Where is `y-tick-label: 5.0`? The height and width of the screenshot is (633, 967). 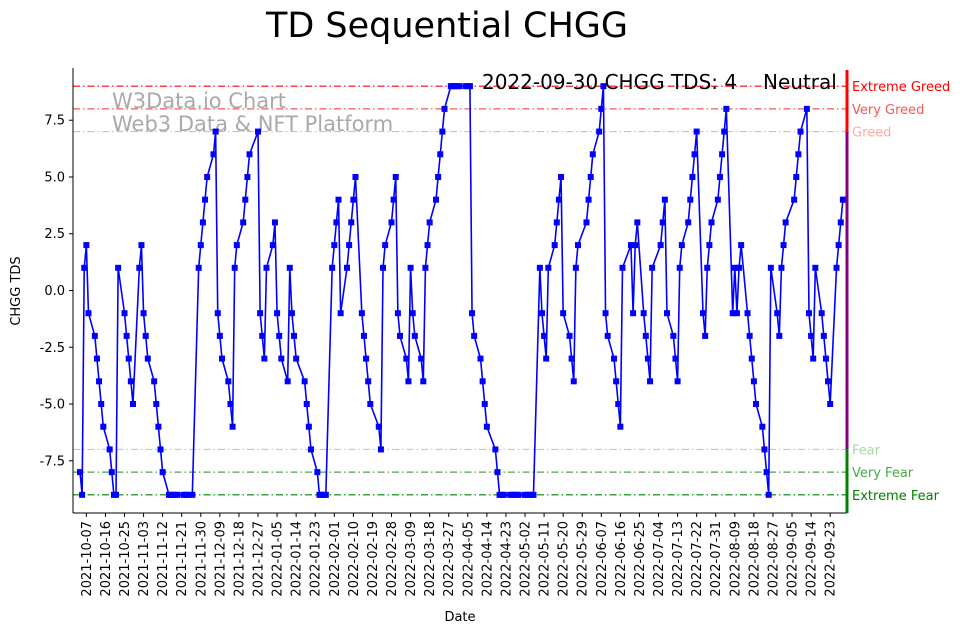 y-tick-label: 5.0 is located at coordinates (54, 177).